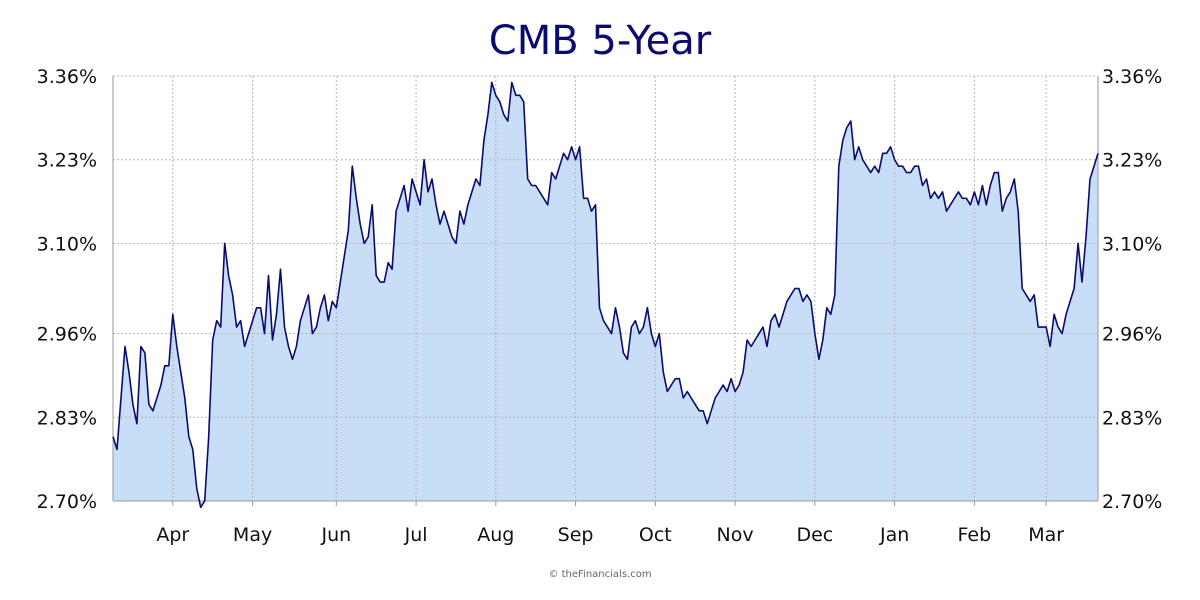  Describe the element at coordinates (67, 161) in the screenshot. I see `y-tick-label-left: 3.23%` at that location.